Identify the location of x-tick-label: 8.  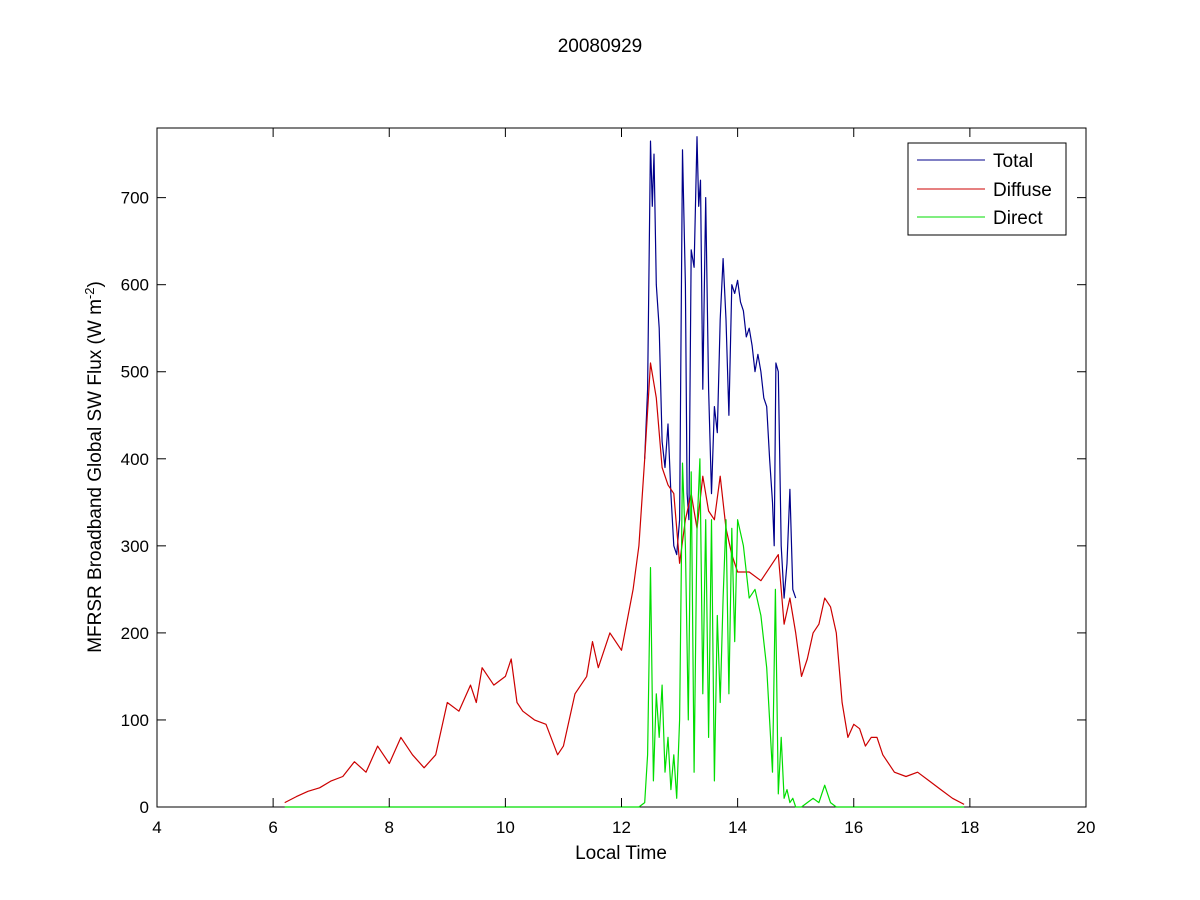
(389, 827).